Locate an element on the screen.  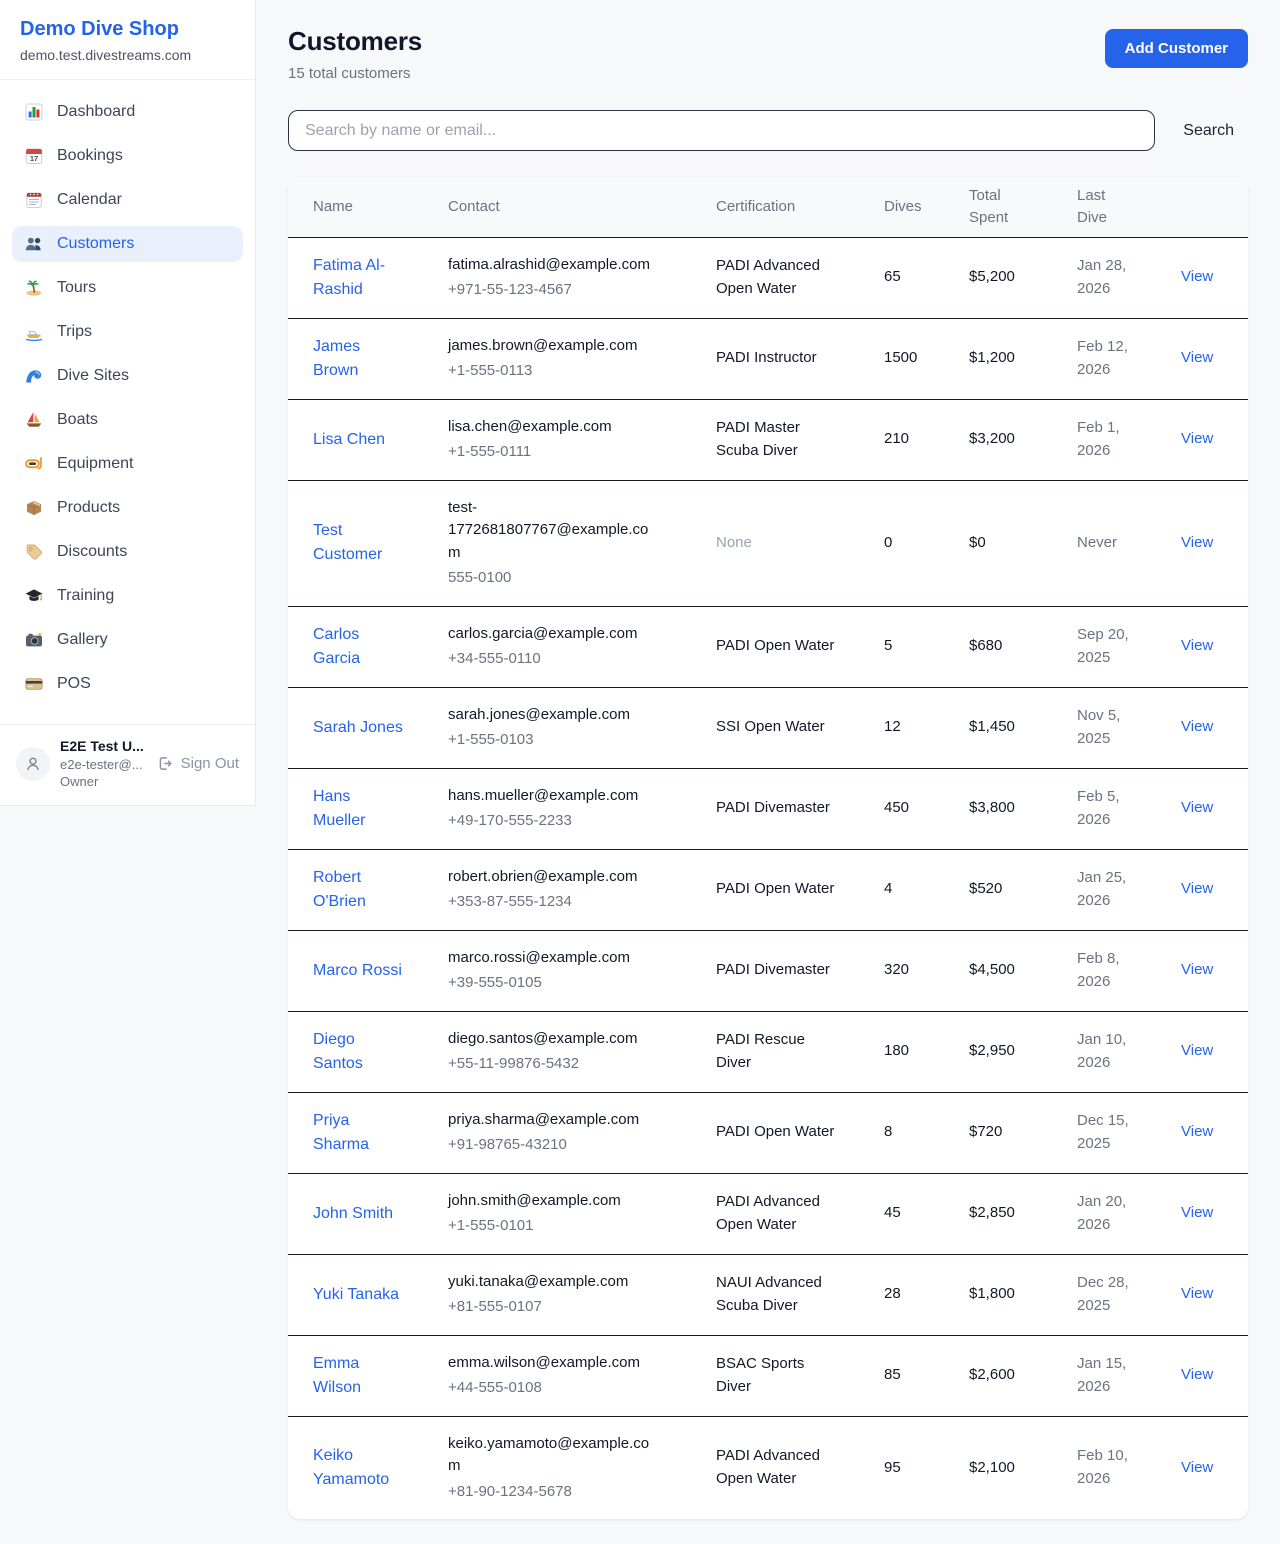
customer-name-link: Test Customer is located at coordinates (348, 542).